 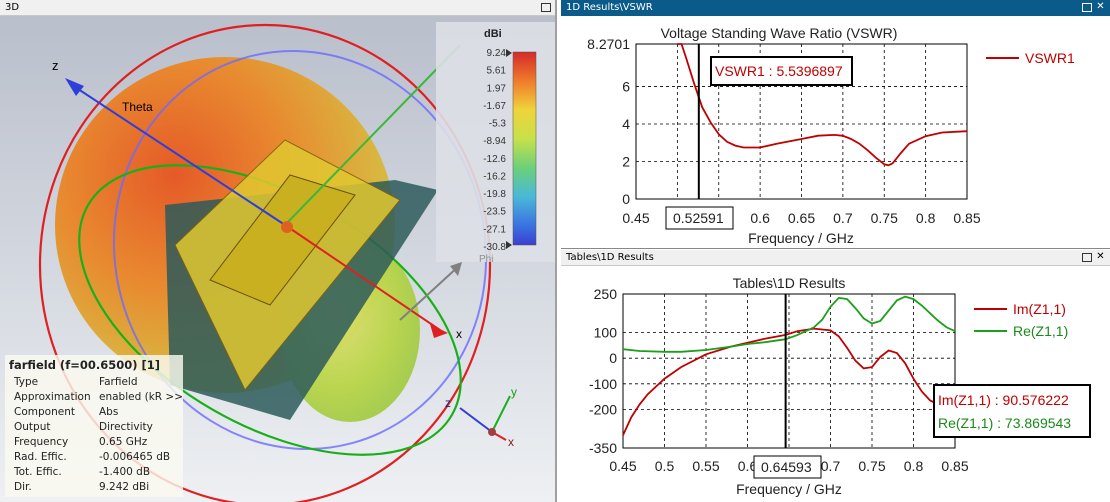 What do you see at coordinates (178, 155) in the screenshot?
I see `z-axis-line` at bounding box center [178, 155].